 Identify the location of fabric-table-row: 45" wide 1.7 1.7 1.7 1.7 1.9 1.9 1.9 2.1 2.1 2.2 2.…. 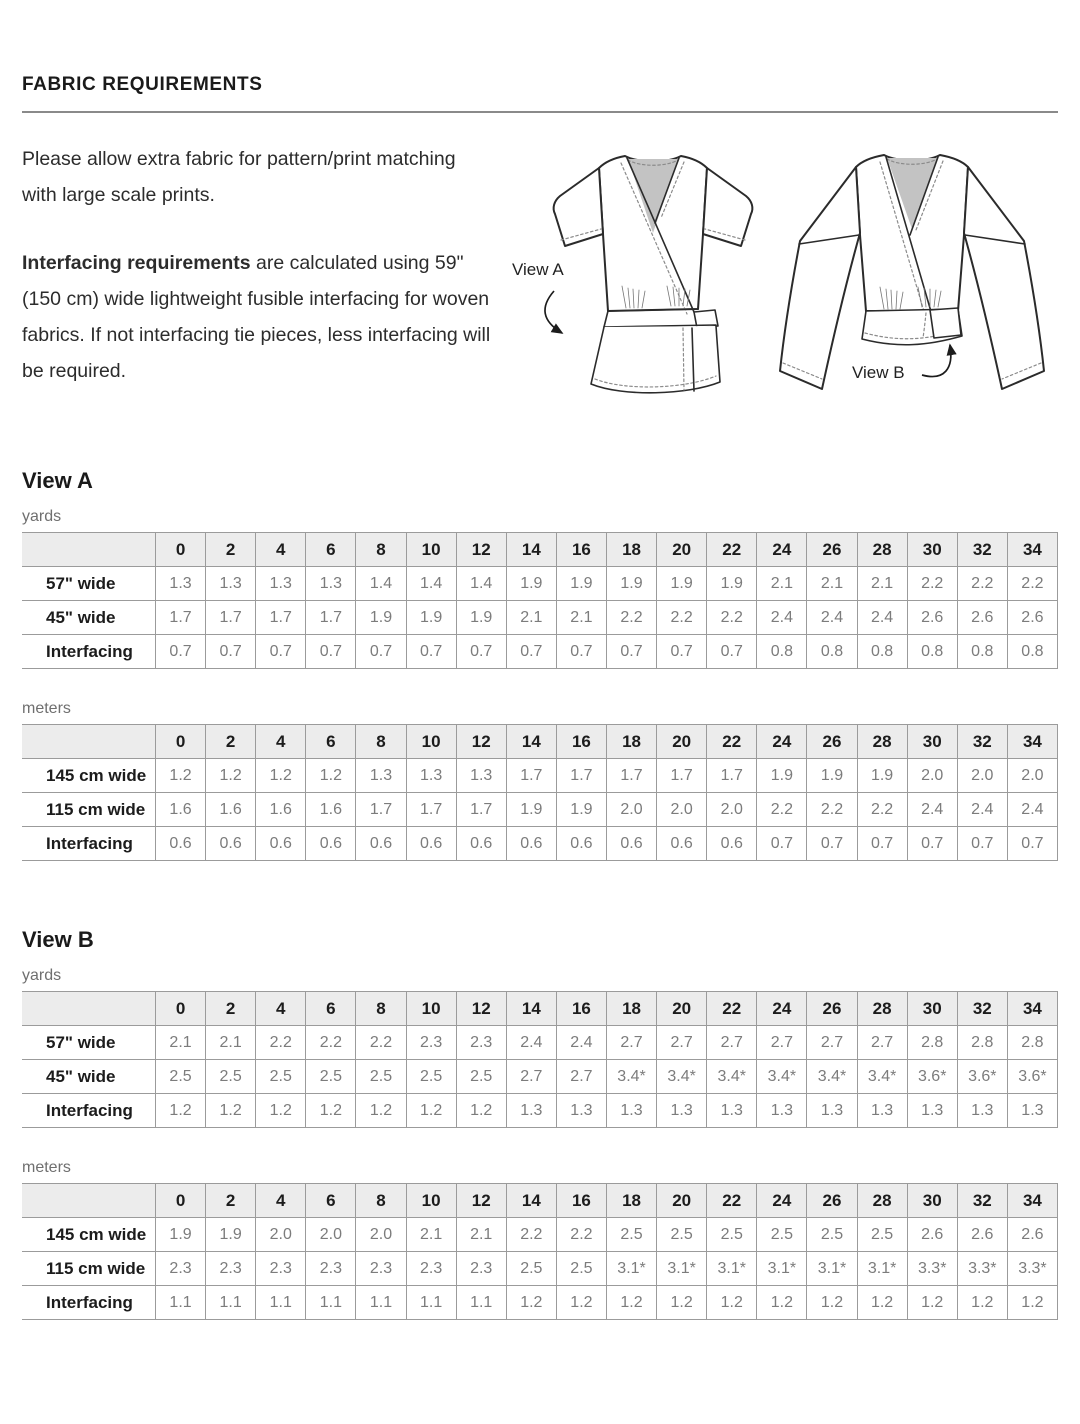
(540, 617).